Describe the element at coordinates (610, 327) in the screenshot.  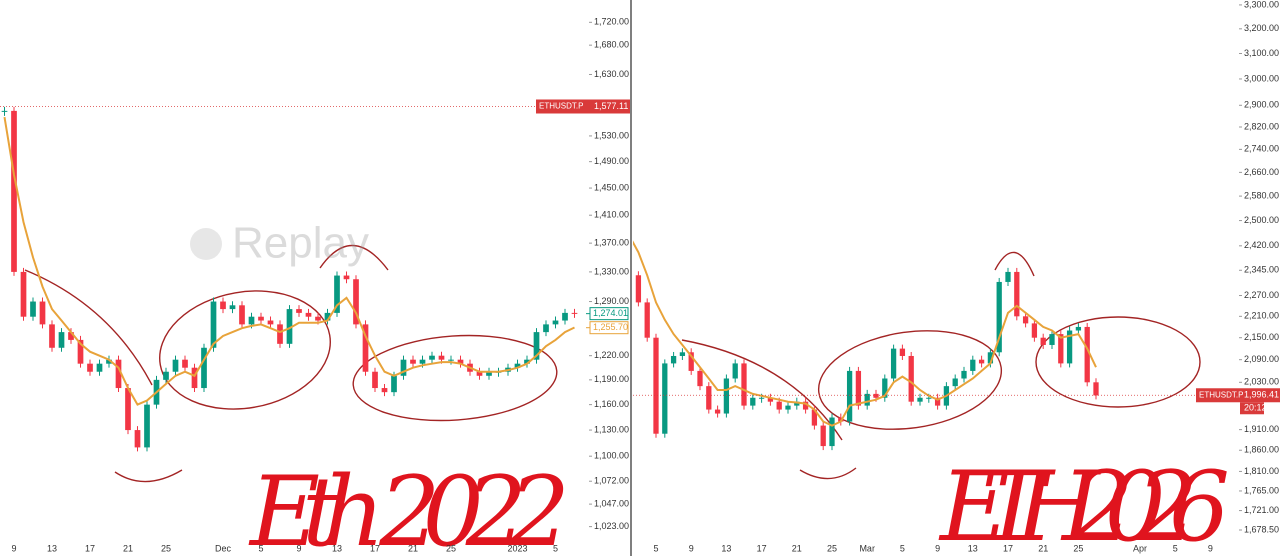
I see `price-label: 1,255.70` at that location.